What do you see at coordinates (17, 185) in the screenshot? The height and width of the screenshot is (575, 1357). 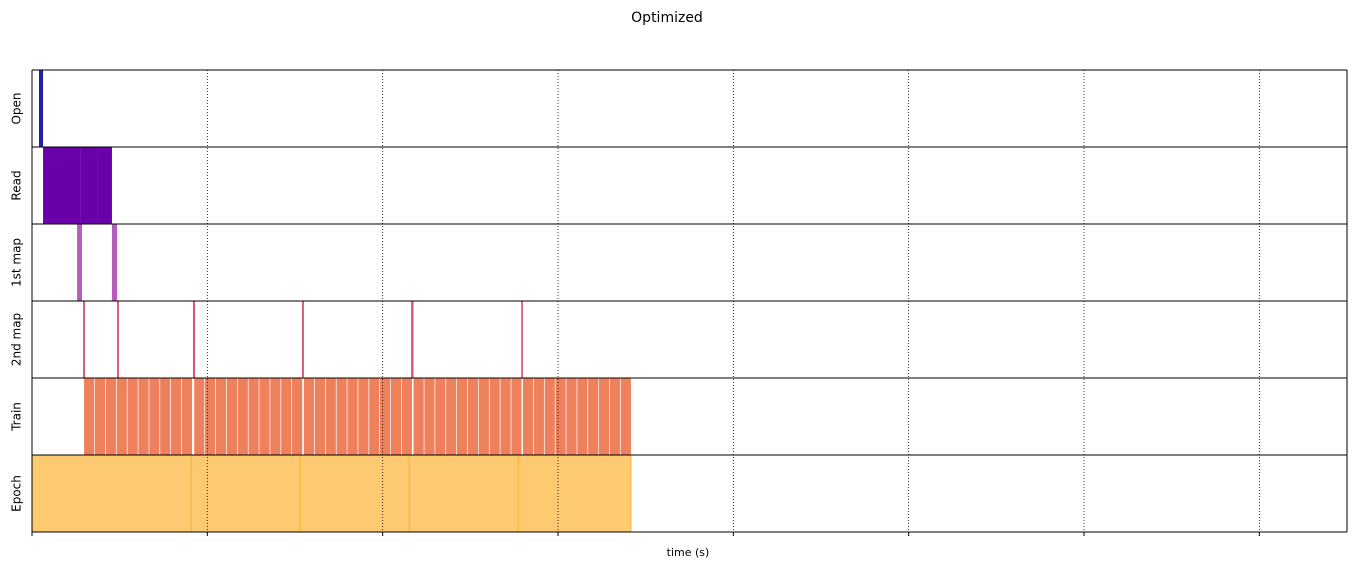 I see `row-label: Read` at bounding box center [17, 185].